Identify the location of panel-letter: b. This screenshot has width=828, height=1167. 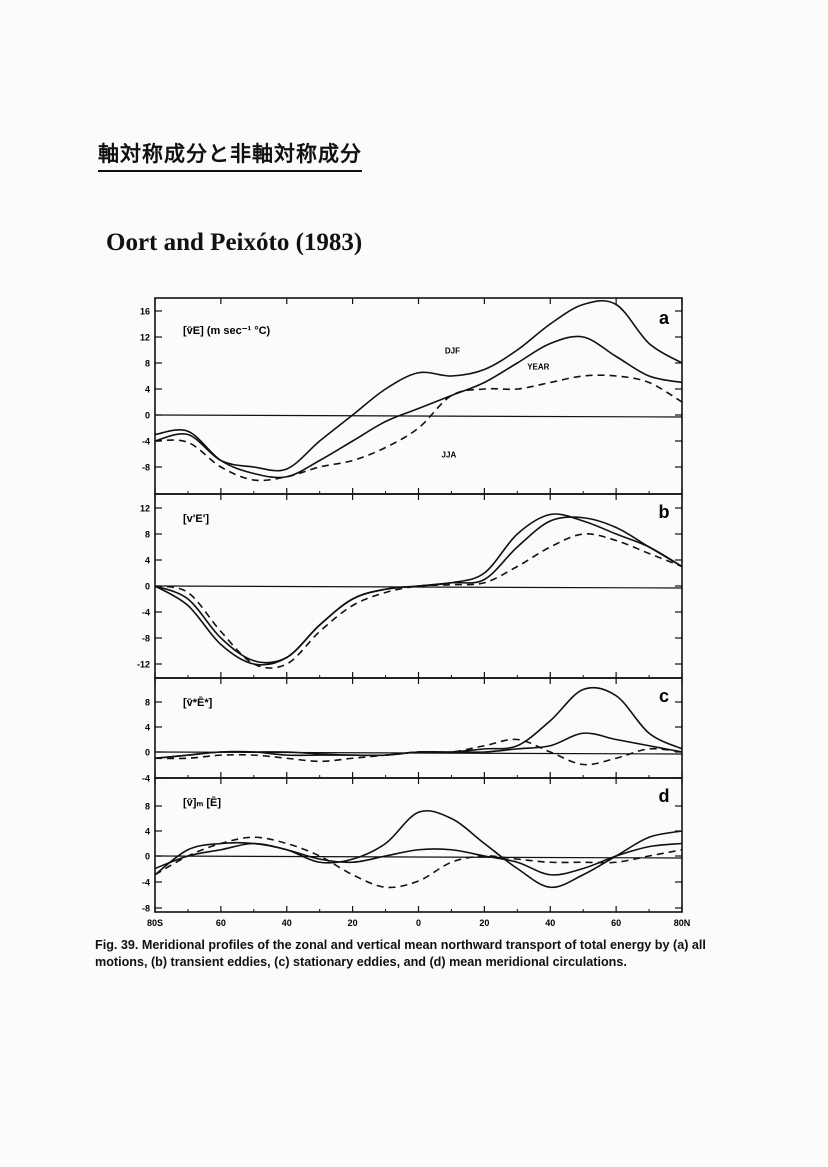
(664, 512).